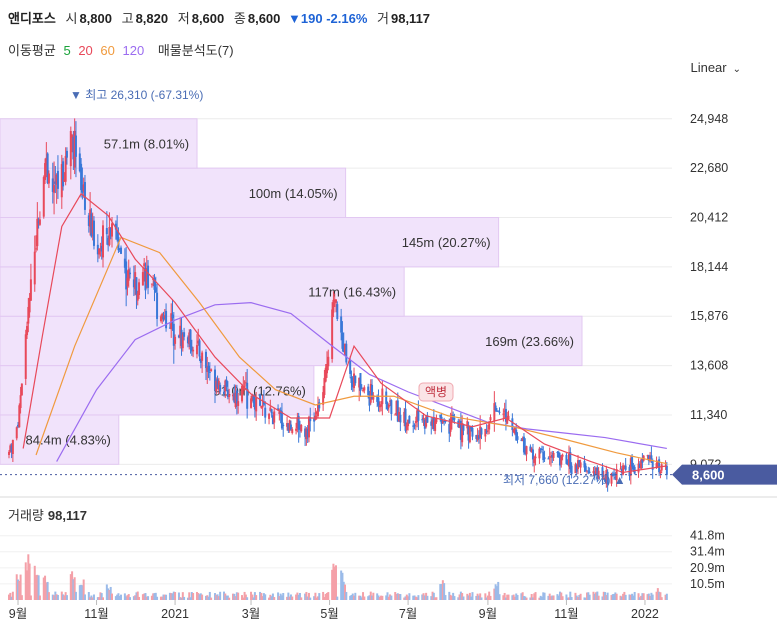  Describe the element at coordinates (436, 392) in the screenshot. I see `event-badge` at that location.